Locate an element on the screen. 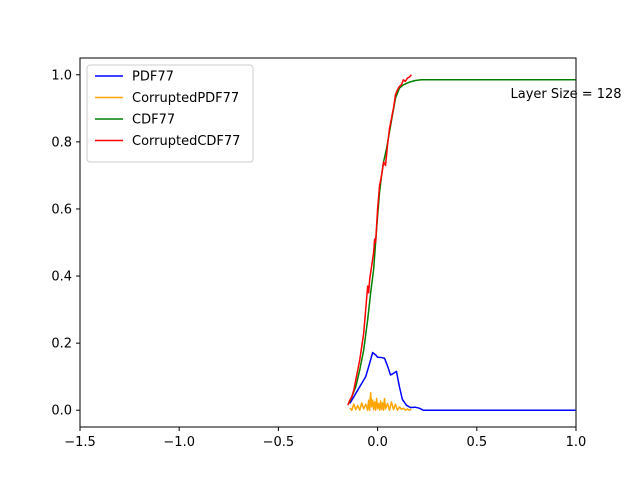  y-tick-label: 0.8 is located at coordinates (61, 142).